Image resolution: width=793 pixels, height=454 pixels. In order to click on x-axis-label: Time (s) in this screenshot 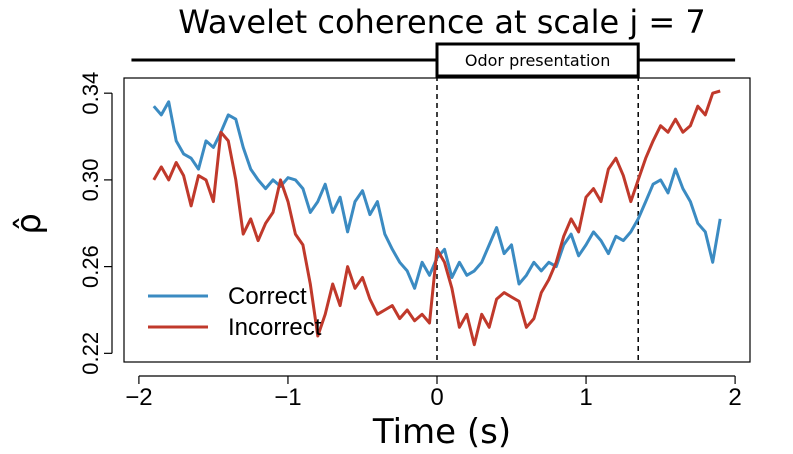, I will do `click(441, 432)`.